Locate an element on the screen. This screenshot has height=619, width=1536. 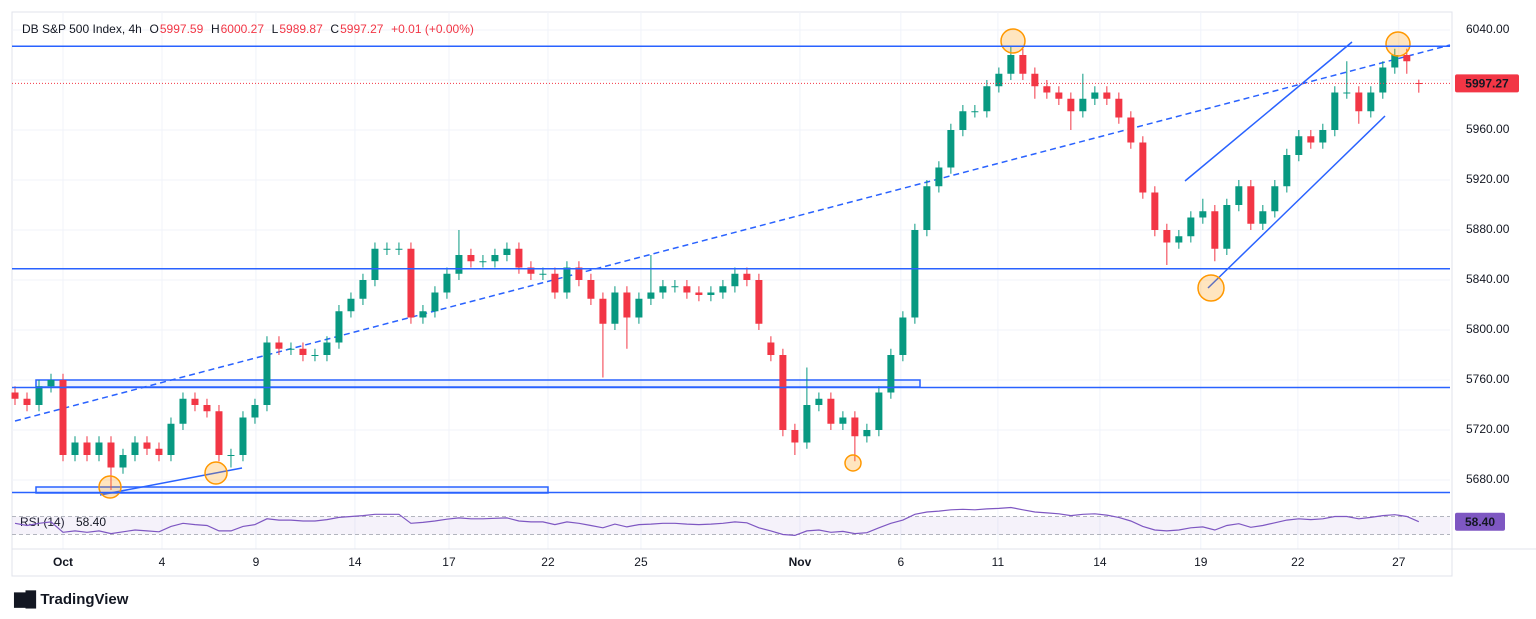
last-price-box is located at coordinates (1487, 83).